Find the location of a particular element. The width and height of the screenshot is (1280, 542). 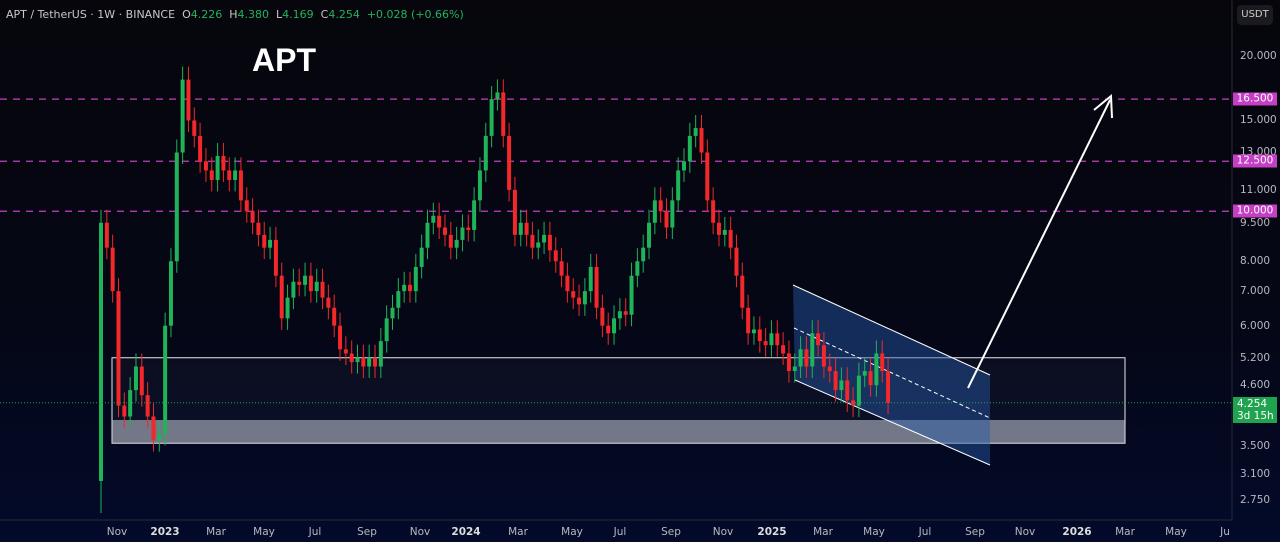

symbol-info: APT / TetherUS · 1W · BINANCE is located at coordinates (91, 14).